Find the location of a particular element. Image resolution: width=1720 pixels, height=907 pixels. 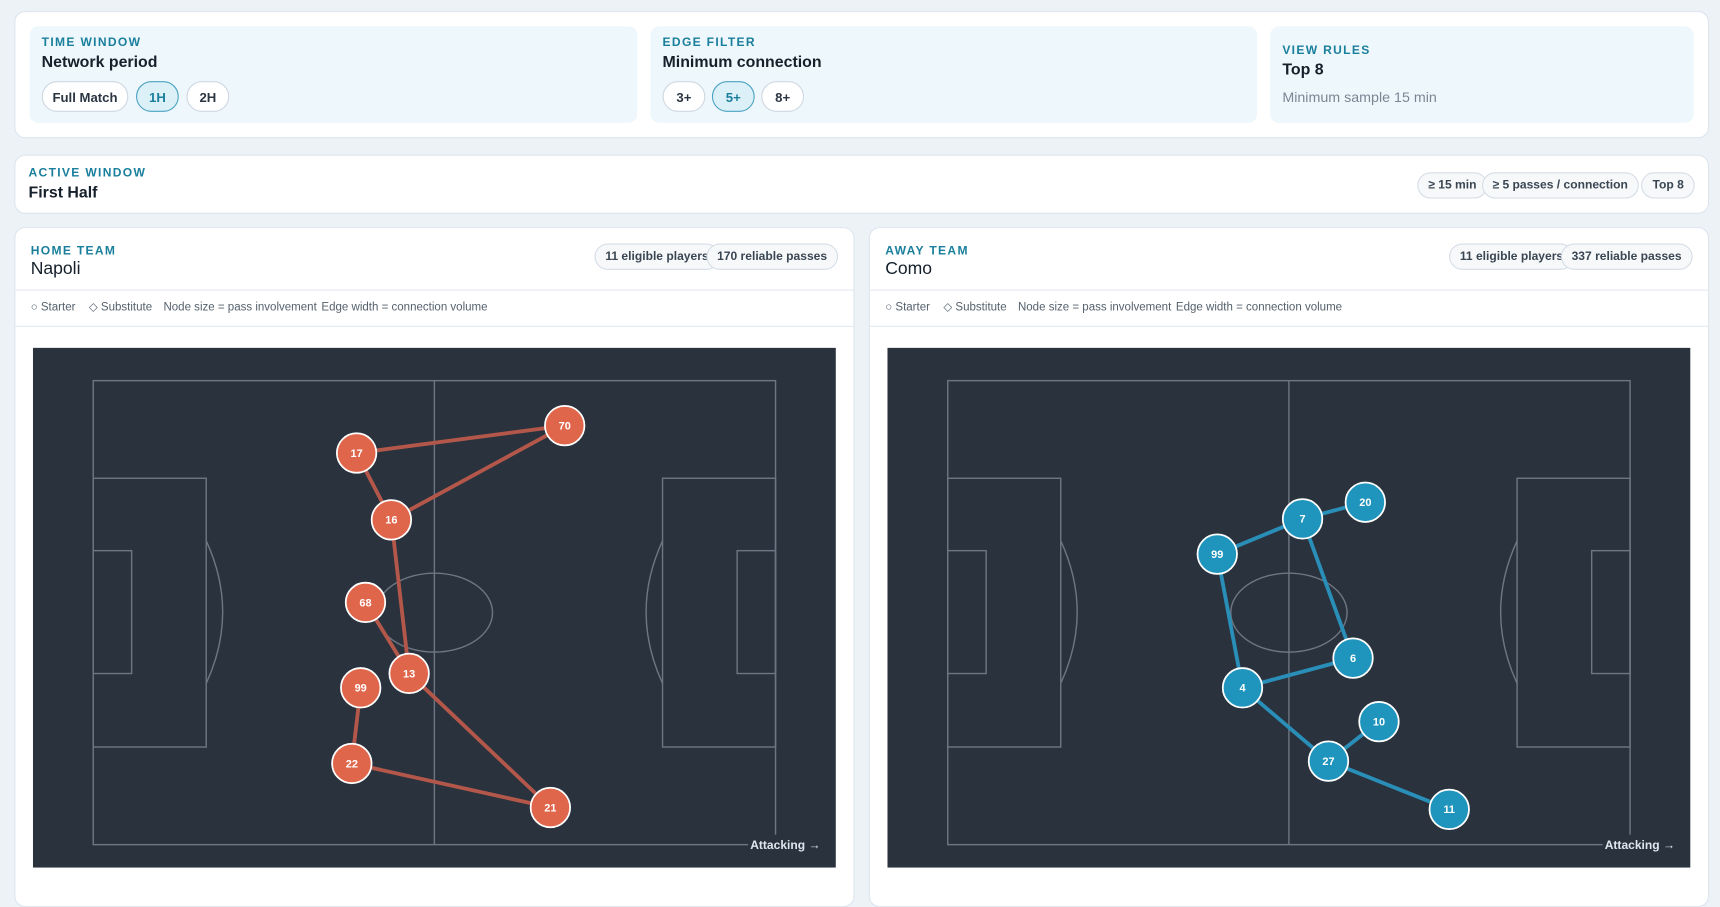

option-button: Full Match is located at coordinates (85, 96).